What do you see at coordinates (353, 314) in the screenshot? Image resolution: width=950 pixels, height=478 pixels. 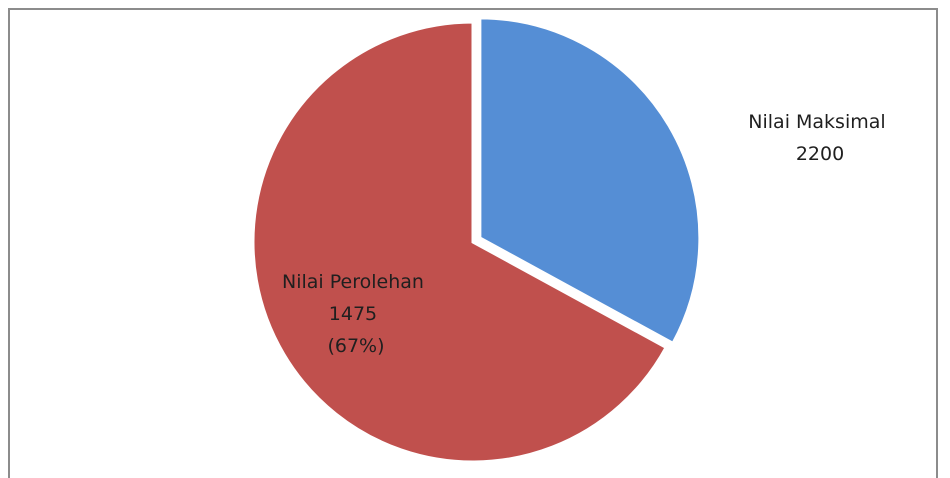 I see `label-nilai-perolehan-line-2: 1475` at bounding box center [353, 314].